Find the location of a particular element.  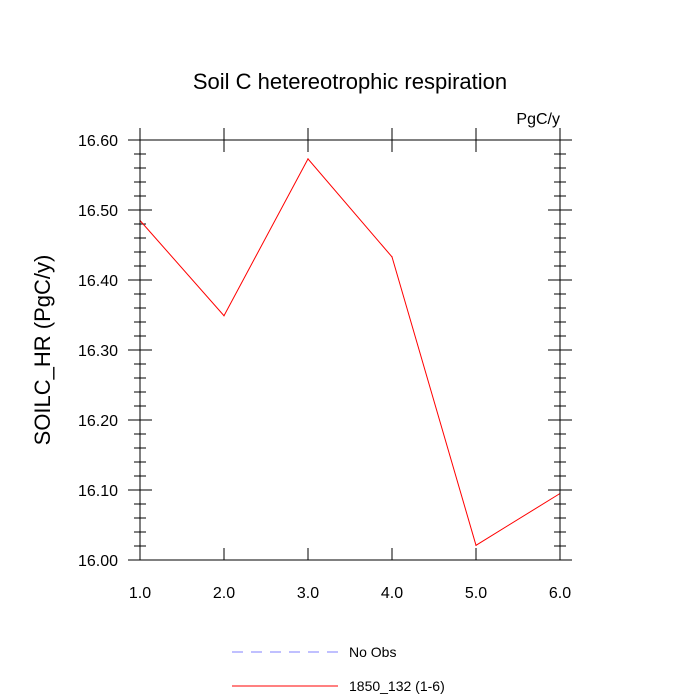

x-tick-label: 6.0 is located at coordinates (560, 593).